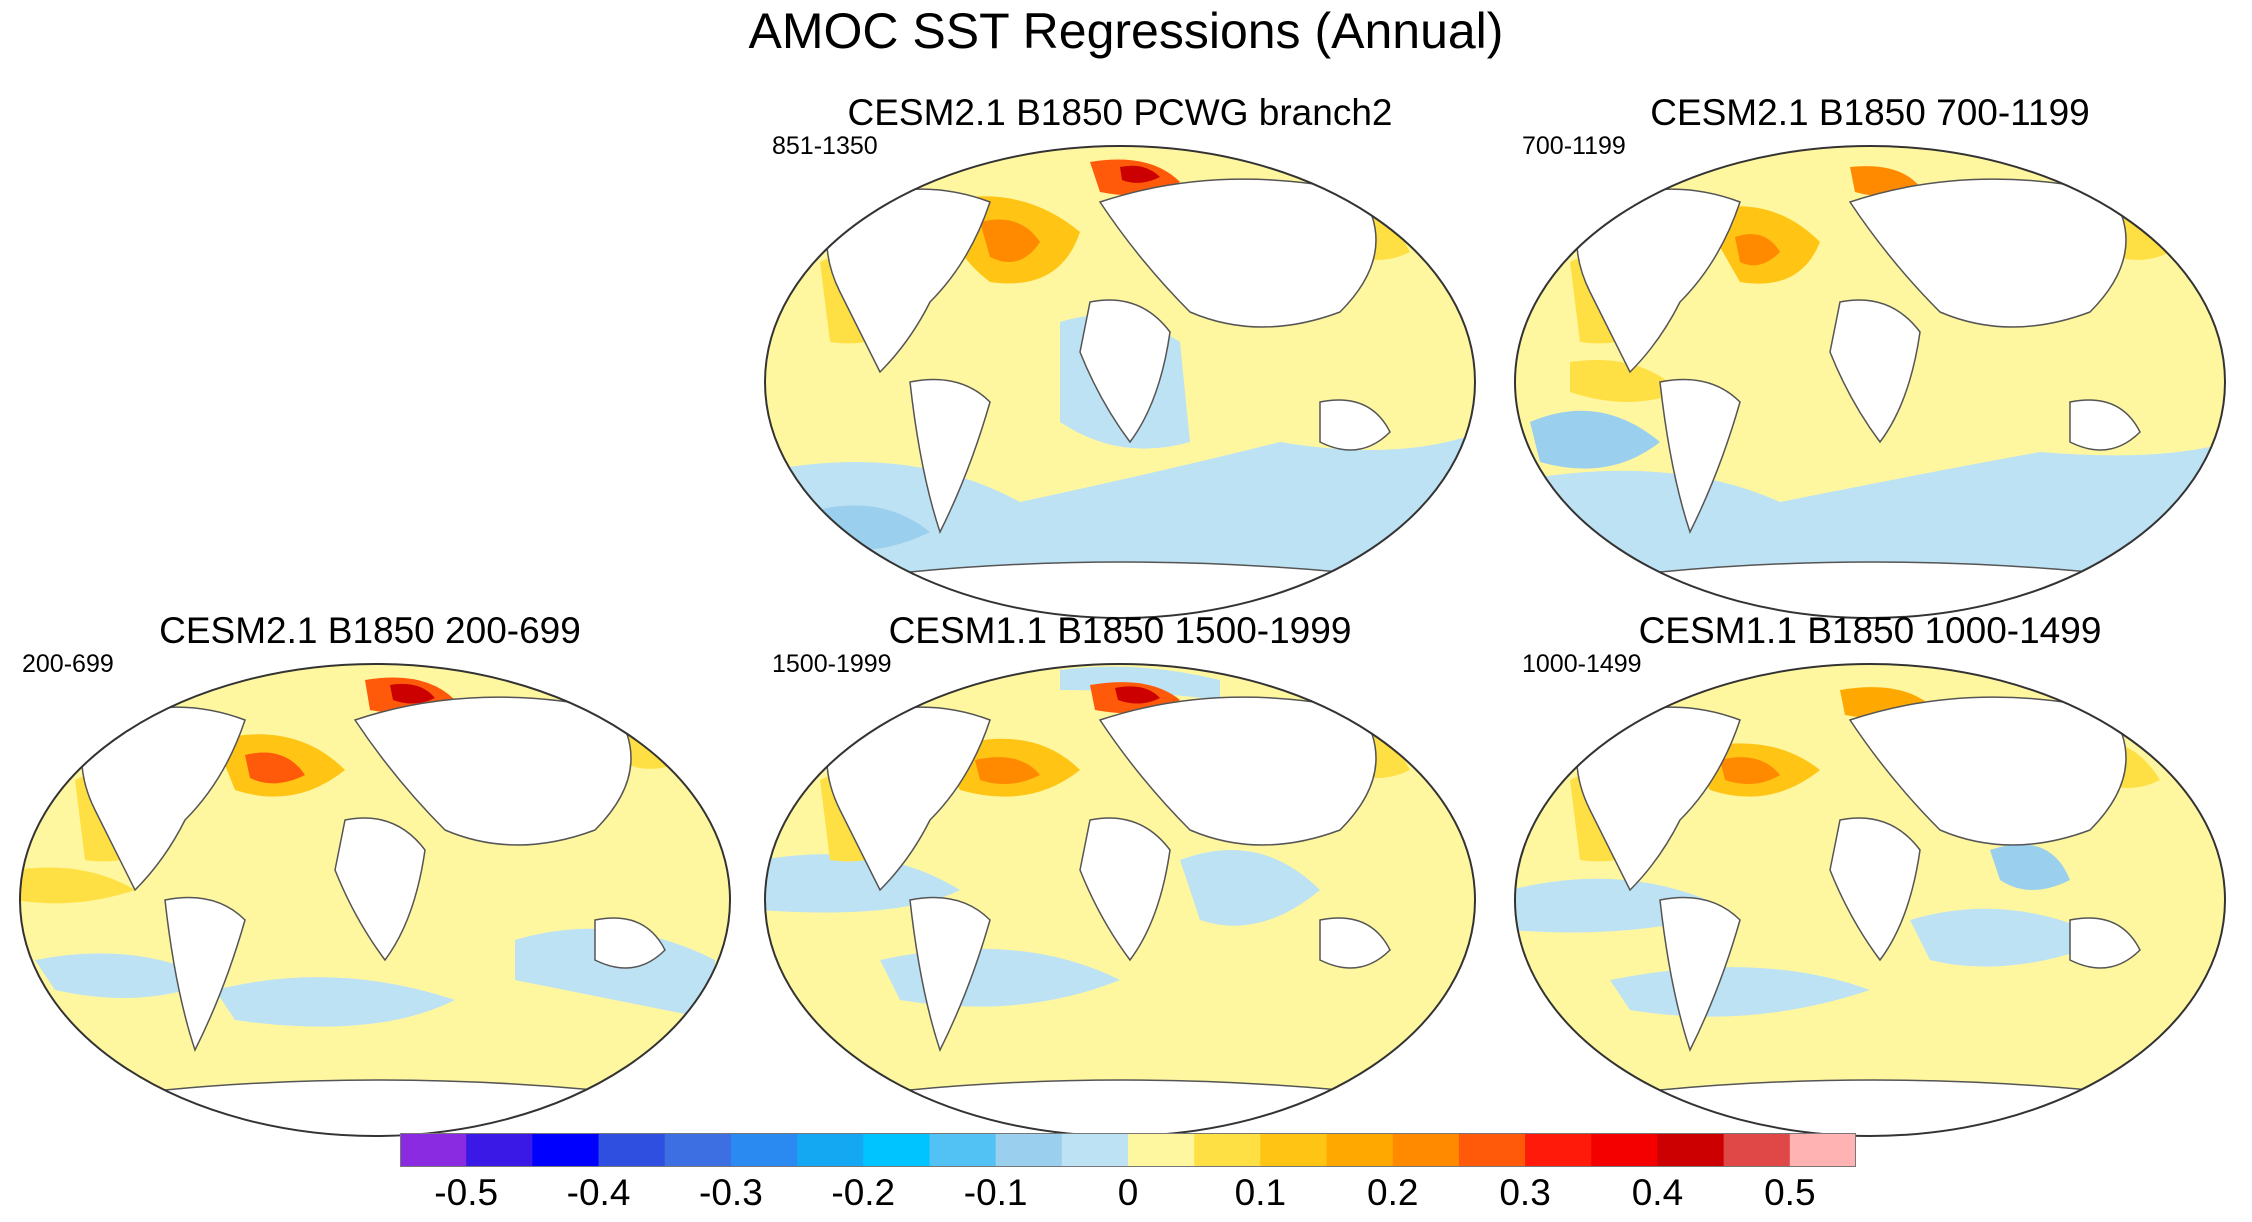  I want to click on map-panel-700-1199: CESM2.1 B1850 700-1199 700-1199, so click(1870, 357).